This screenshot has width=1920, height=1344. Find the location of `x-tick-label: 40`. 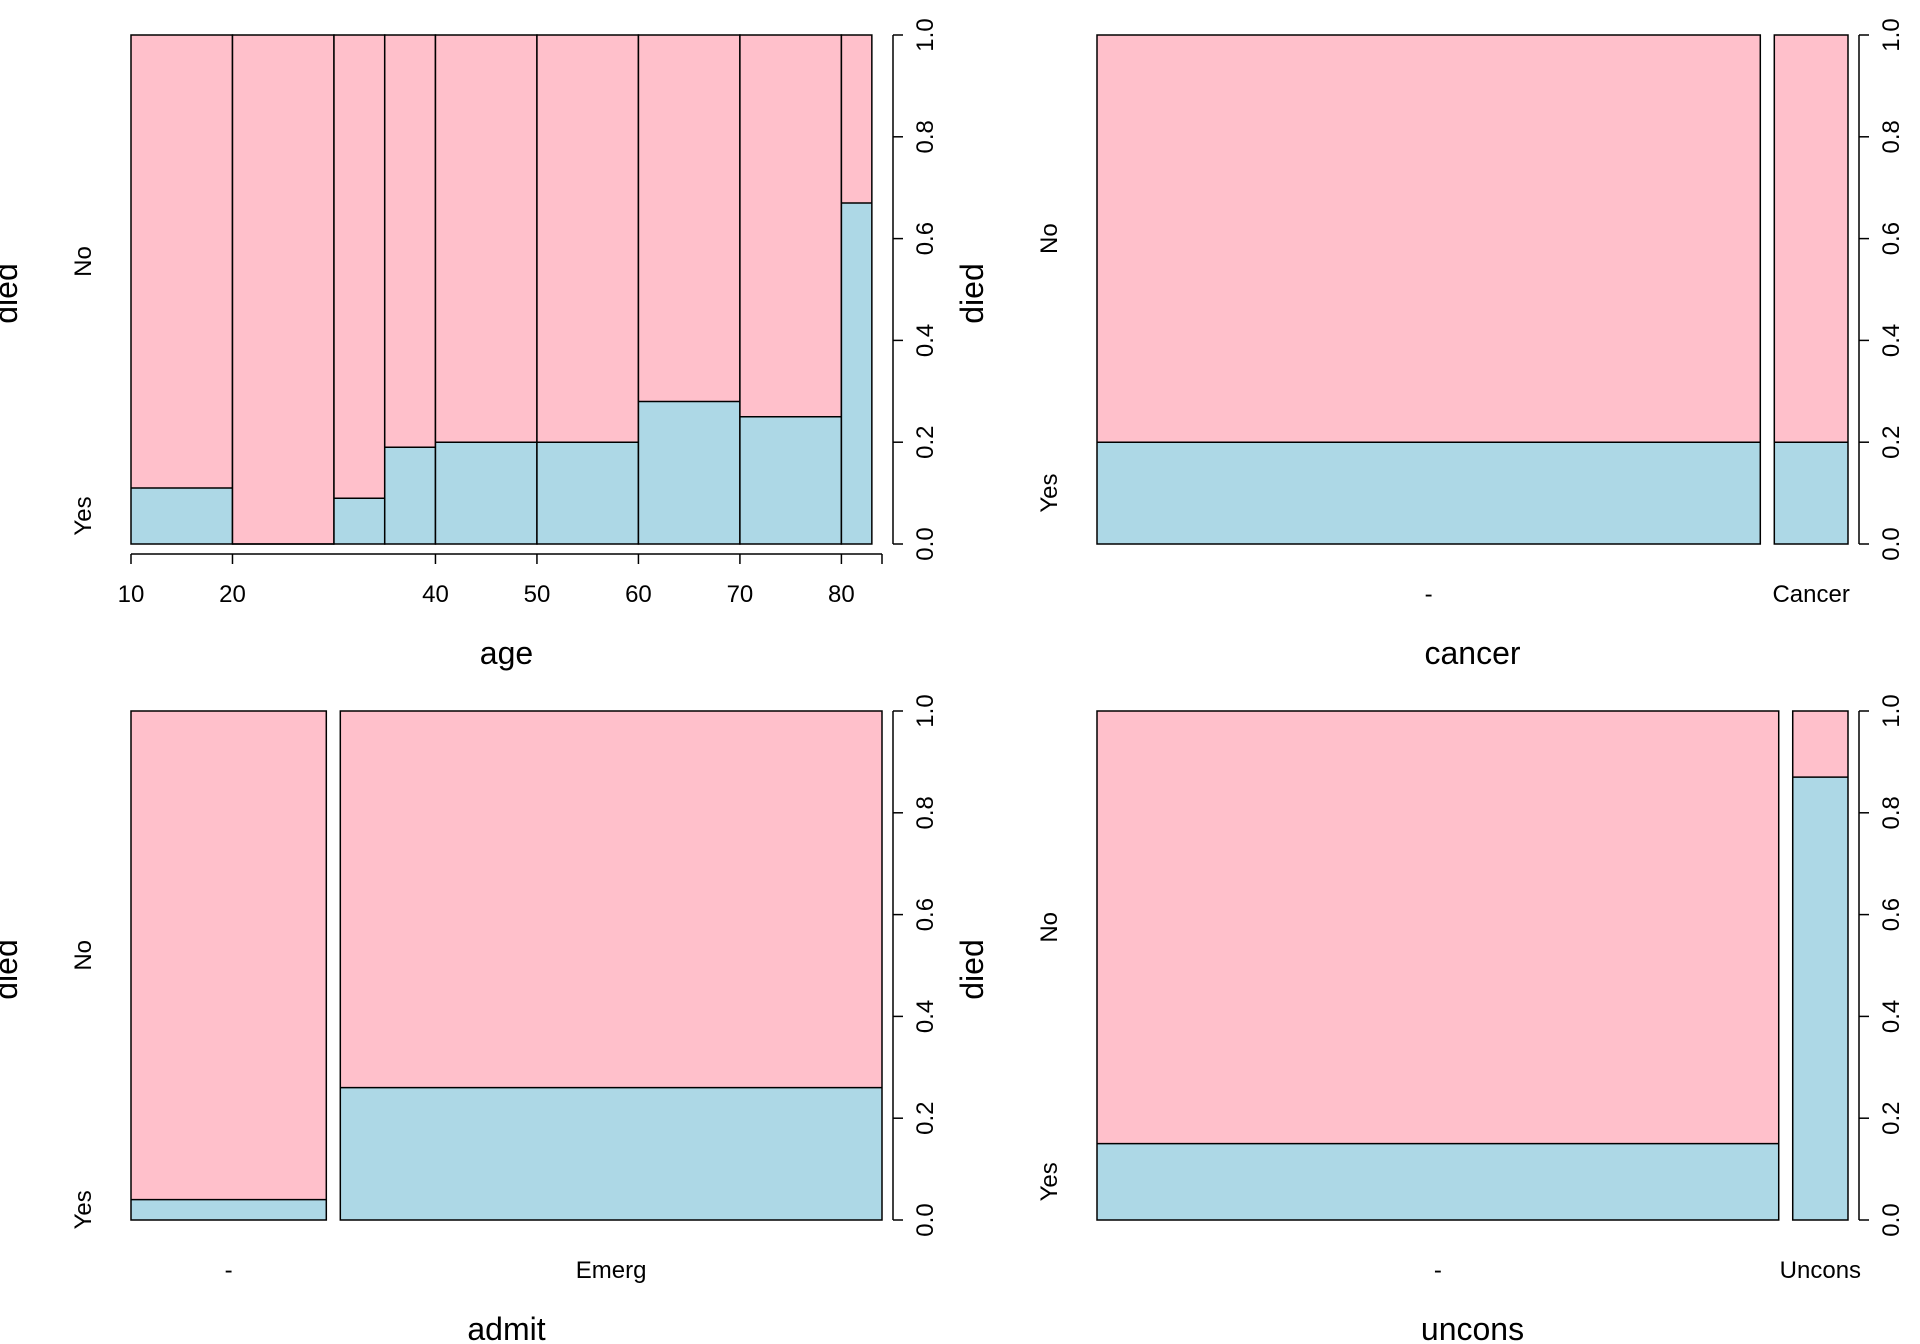

x-tick-label: 40 is located at coordinates (435, 594).